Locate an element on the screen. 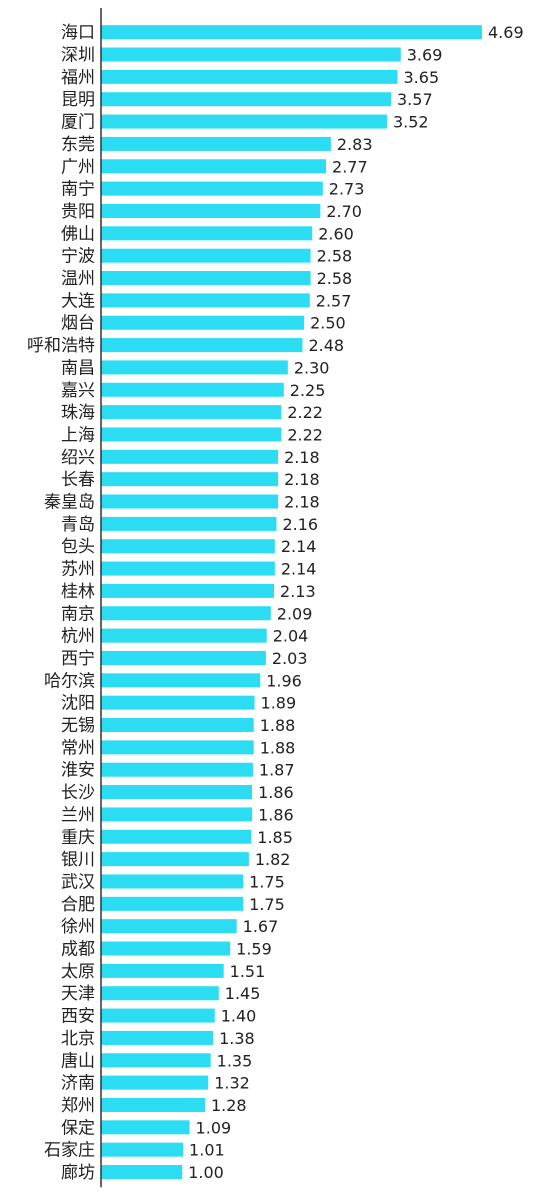 The height and width of the screenshot is (1200, 538). value-label-12: 2.57 is located at coordinates (334, 300).